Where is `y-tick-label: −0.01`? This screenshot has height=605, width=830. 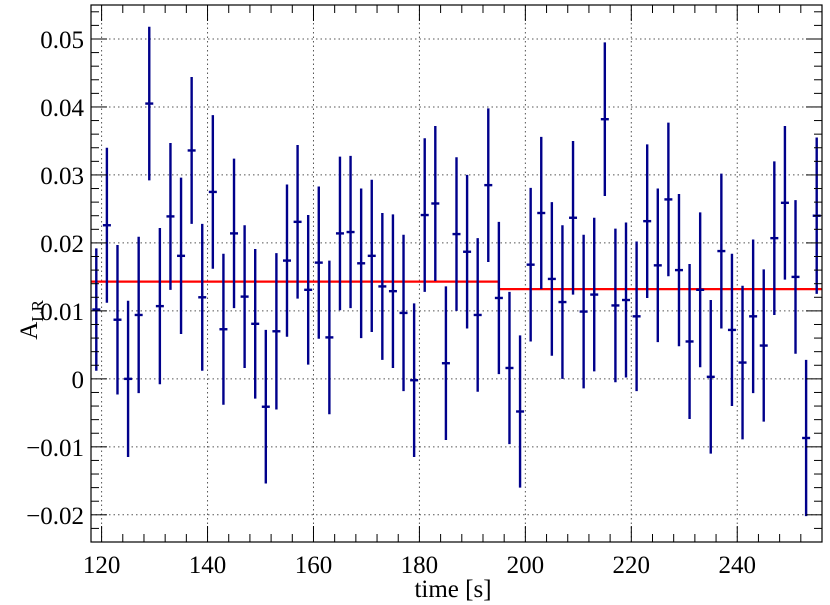 y-tick-label: −0.01 is located at coordinates (55, 448).